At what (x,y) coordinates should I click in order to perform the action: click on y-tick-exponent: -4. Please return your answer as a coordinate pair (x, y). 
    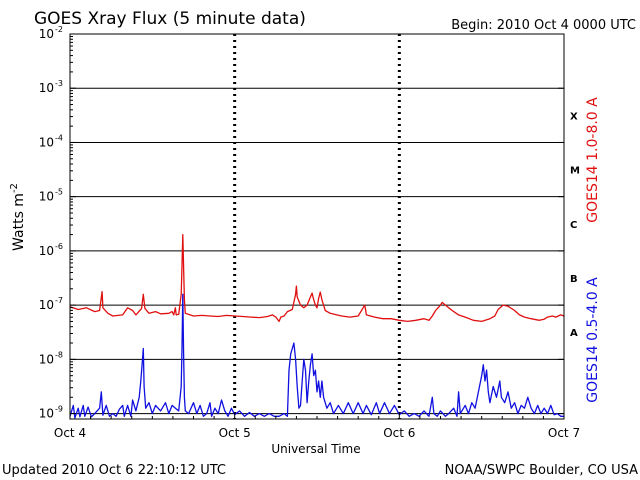
    Looking at the image, I should click on (59, 137).